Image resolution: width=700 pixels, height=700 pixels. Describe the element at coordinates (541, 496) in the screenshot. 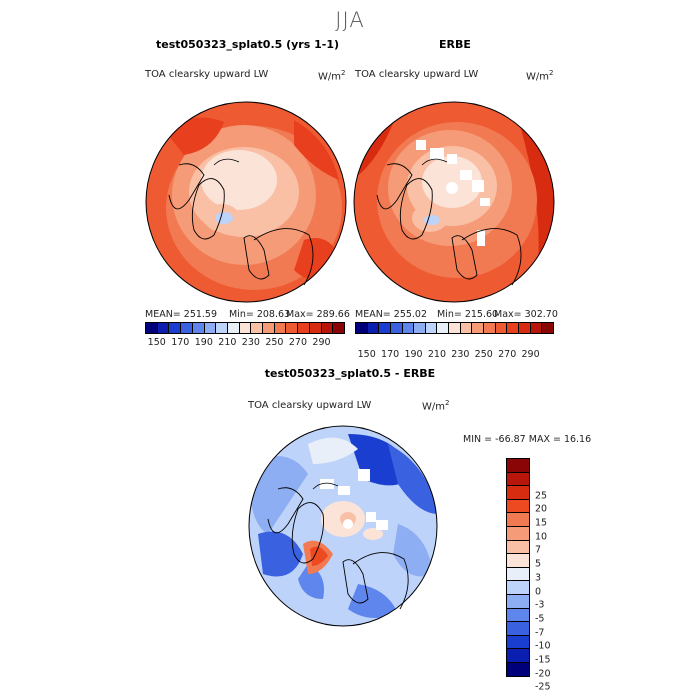

I see `colorbar-tick-label: 25` at that location.